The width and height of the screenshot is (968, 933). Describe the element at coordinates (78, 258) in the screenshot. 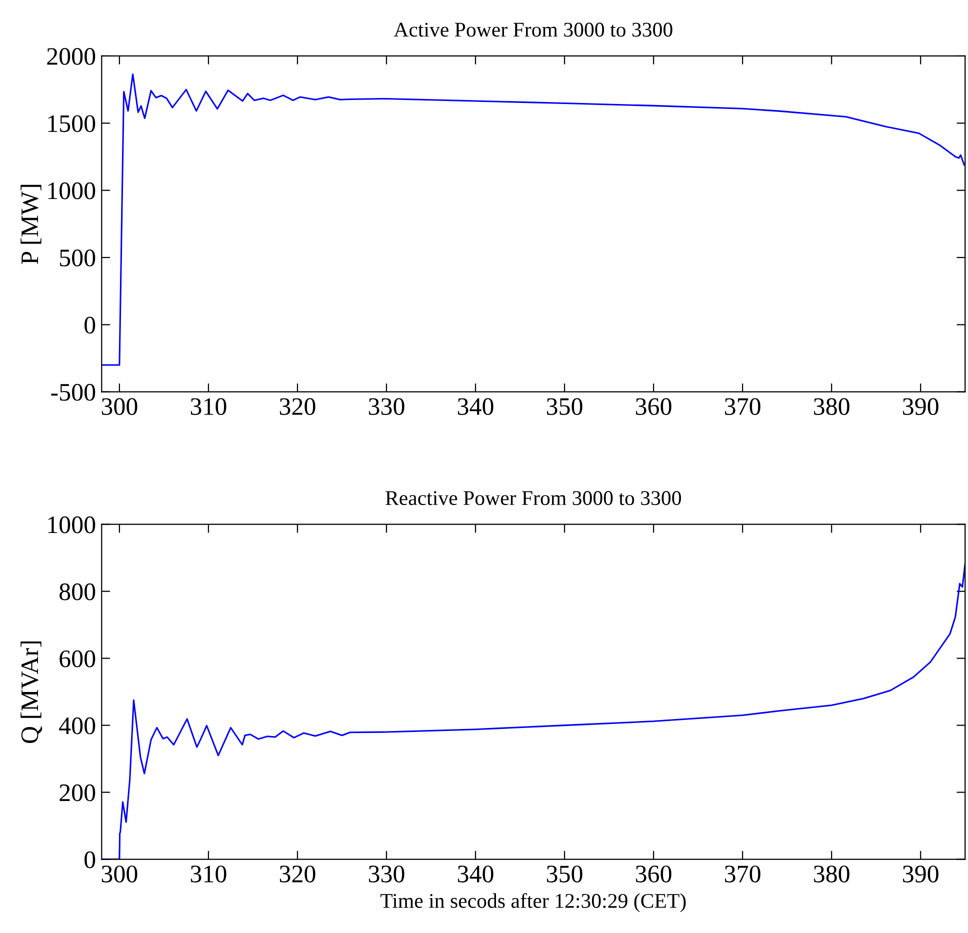

I see `y-tick-label: 500` at that location.